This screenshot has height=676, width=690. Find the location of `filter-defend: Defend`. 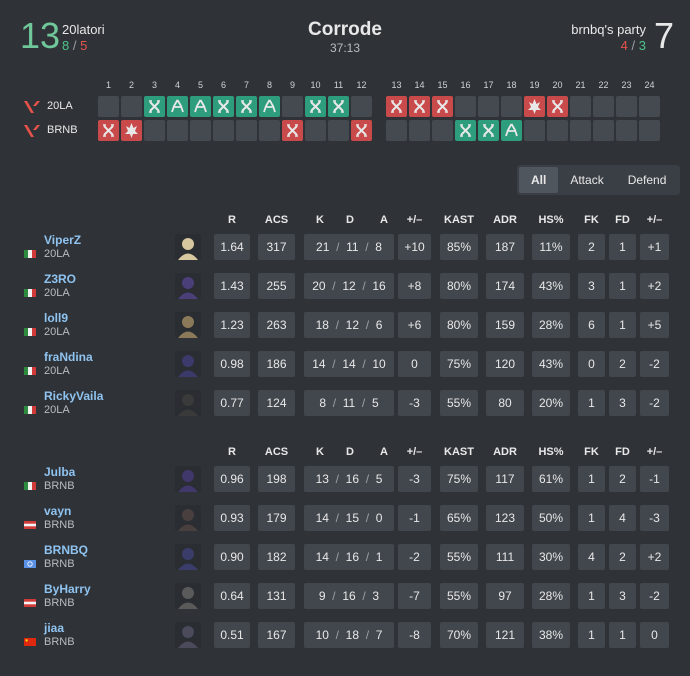

filter-defend: Defend is located at coordinates (647, 180).